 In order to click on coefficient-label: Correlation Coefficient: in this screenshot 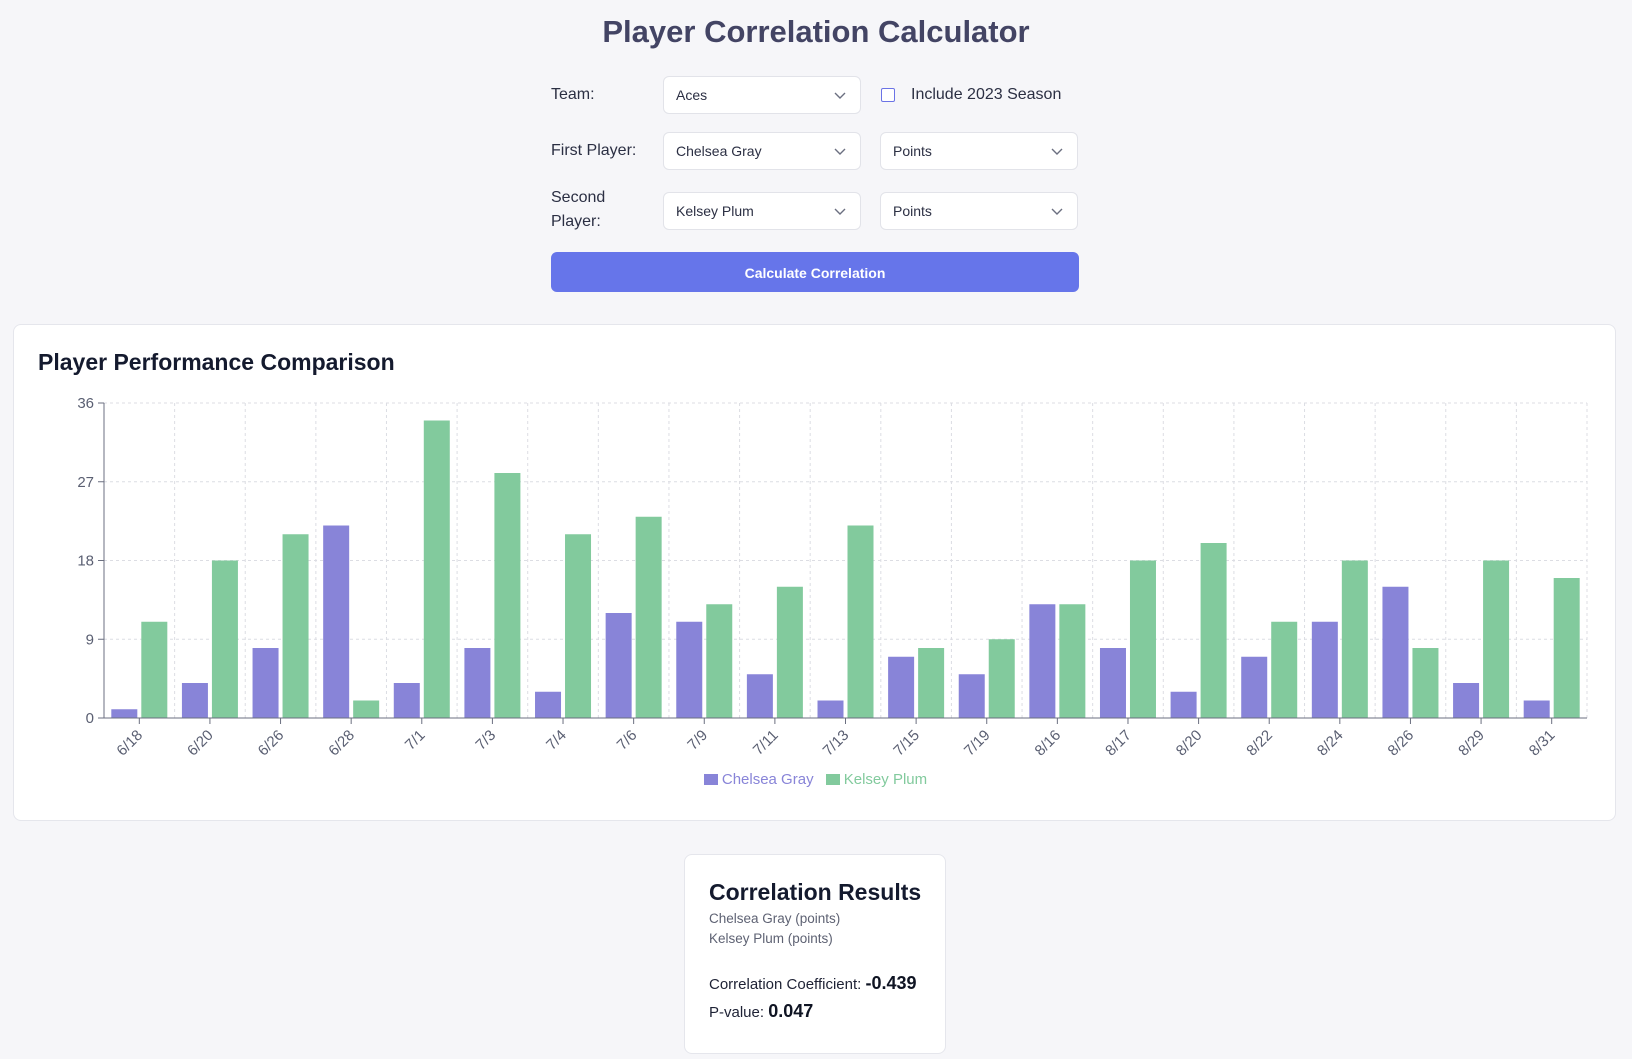, I will do `click(785, 984)`.